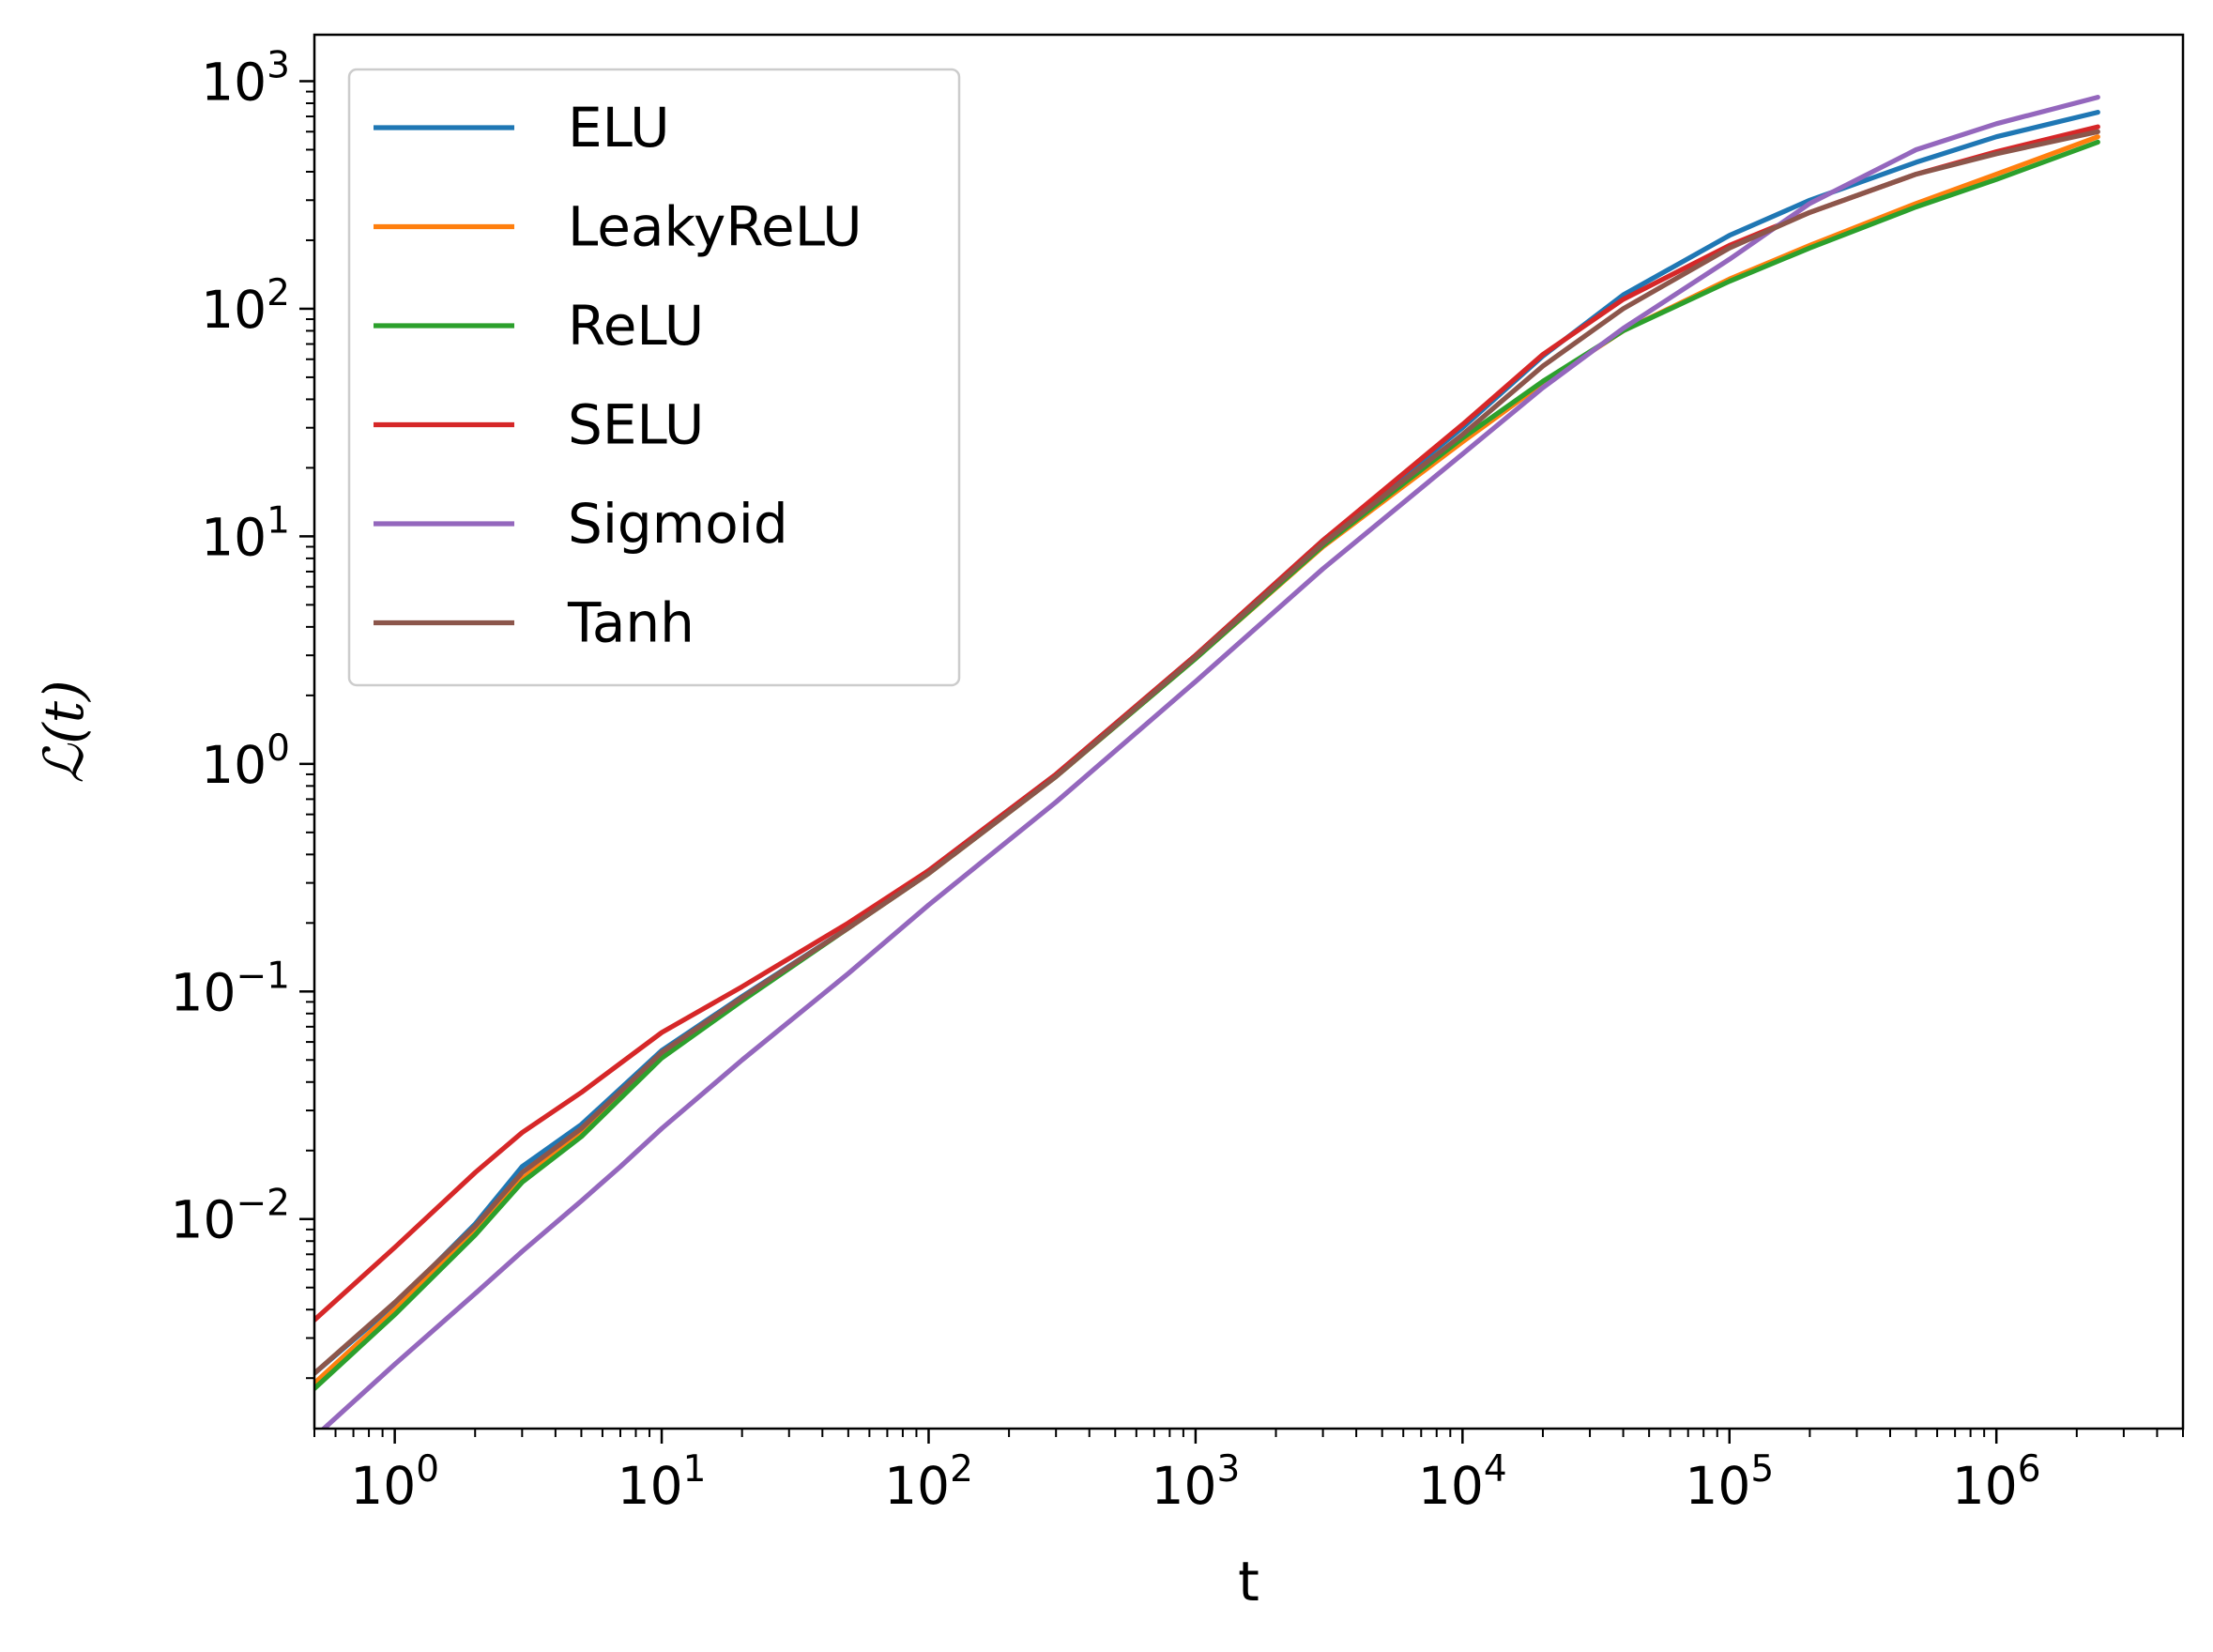 Image resolution: width=2213 pixels, height=1652 pixels. What do you see at coordinates (245, 306) in the screenshot?
I see `y-tick-label: 10²` at bounding box center [245, 306].